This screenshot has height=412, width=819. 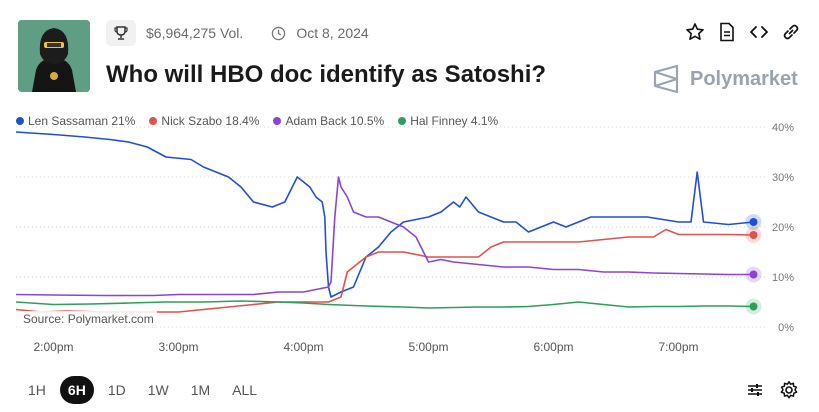 I want to click on y-tick-label: 30%, so click(x=783, y=178).